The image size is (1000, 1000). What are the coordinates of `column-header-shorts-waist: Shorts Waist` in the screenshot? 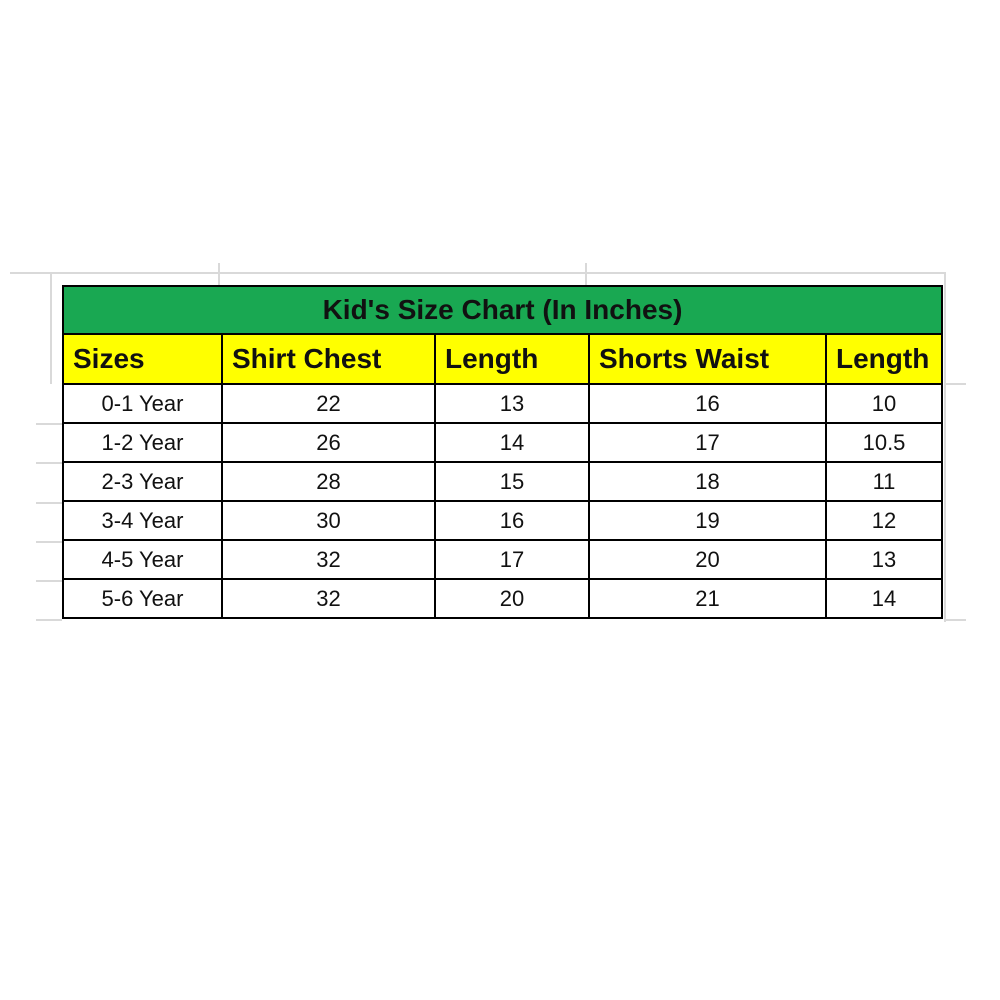 It's located at (707, 359).